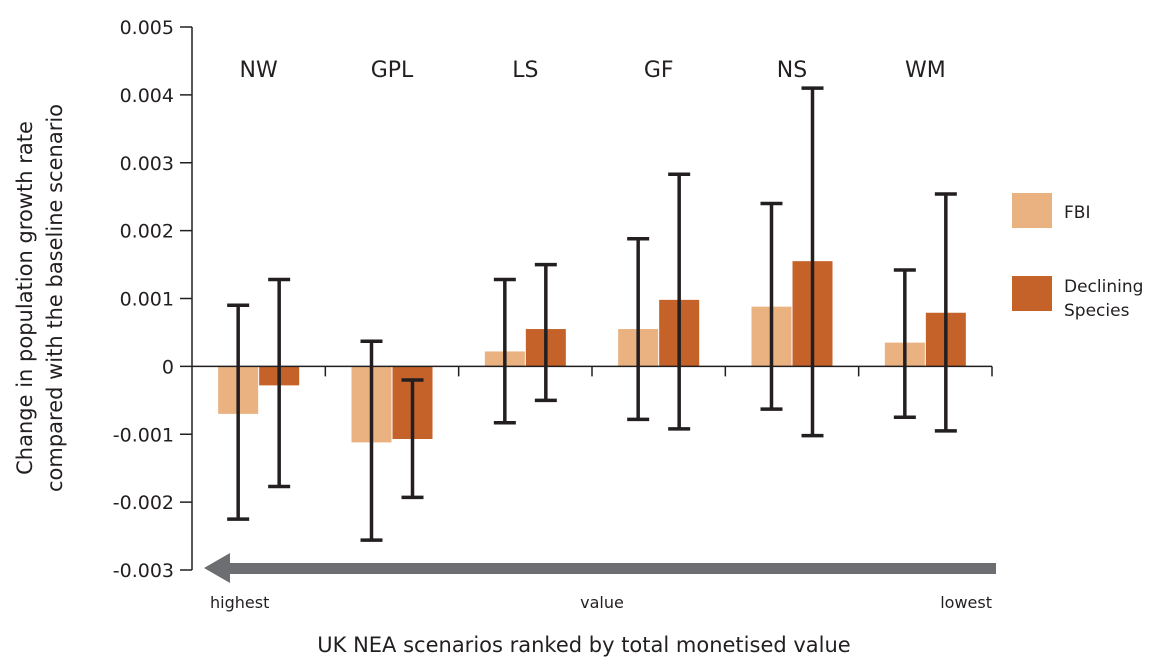  What do you see at coordinates (602, 602) in the screenshot?
I see `rank-label-value: value` at bounding box center [602, 602].